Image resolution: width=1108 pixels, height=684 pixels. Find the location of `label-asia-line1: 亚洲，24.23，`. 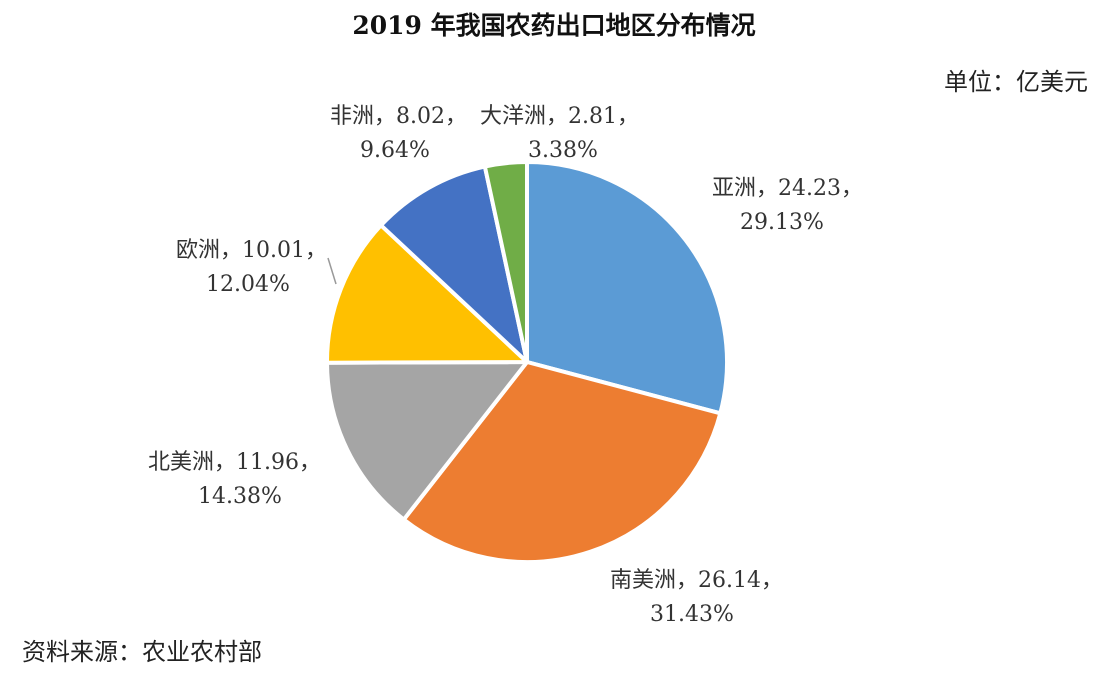

label-asia-line1: 亚洲，24.23， is located at coordinates (787, 188).